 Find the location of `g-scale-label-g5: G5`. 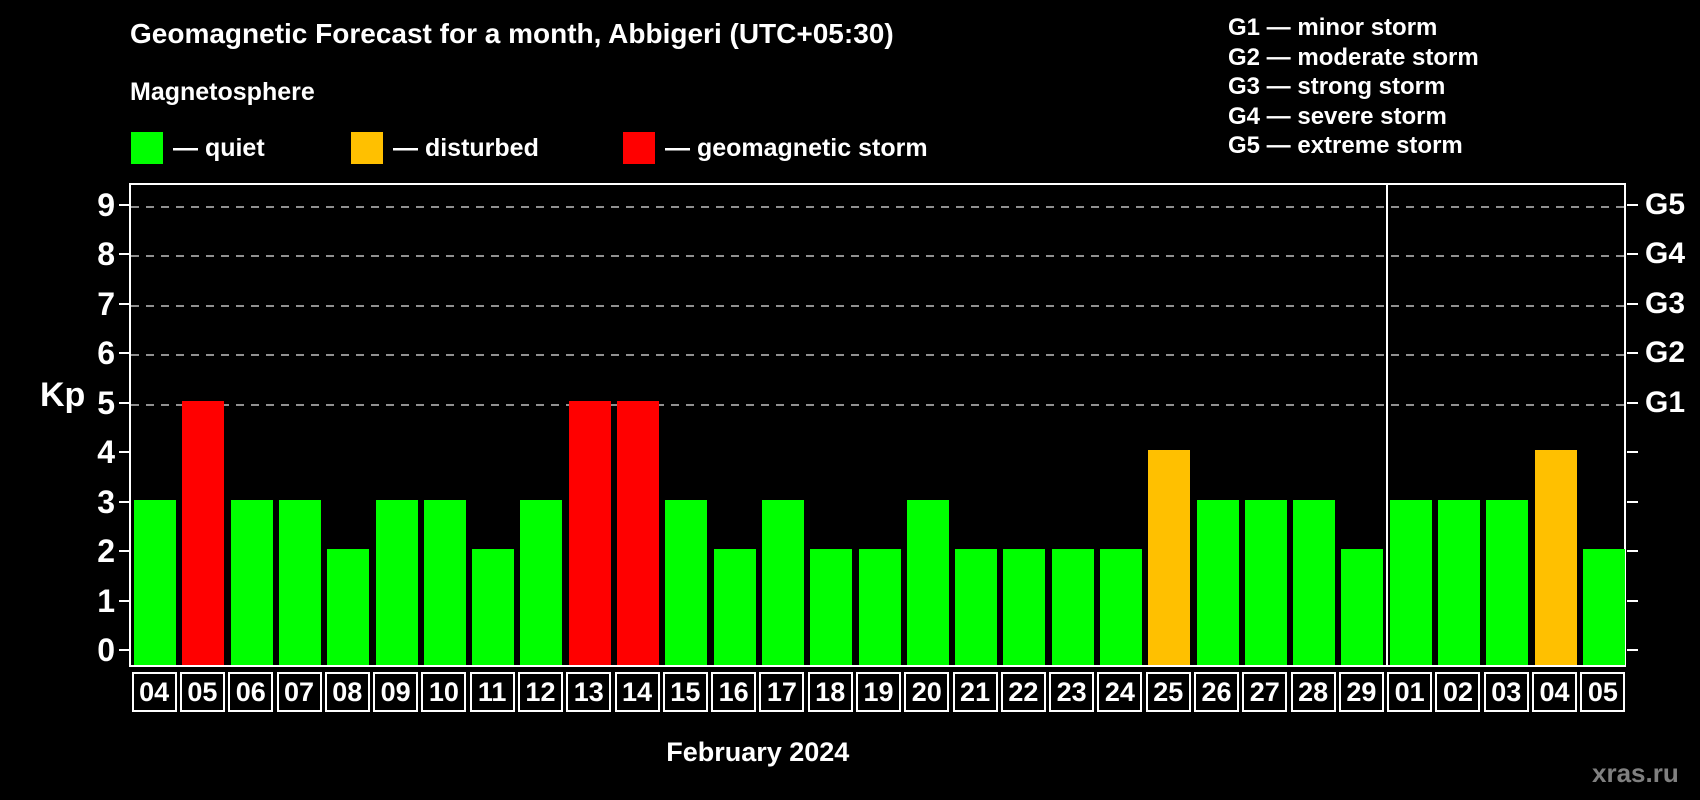

g-scale-label-g5: G5 is located at coordinates (1665, 204).